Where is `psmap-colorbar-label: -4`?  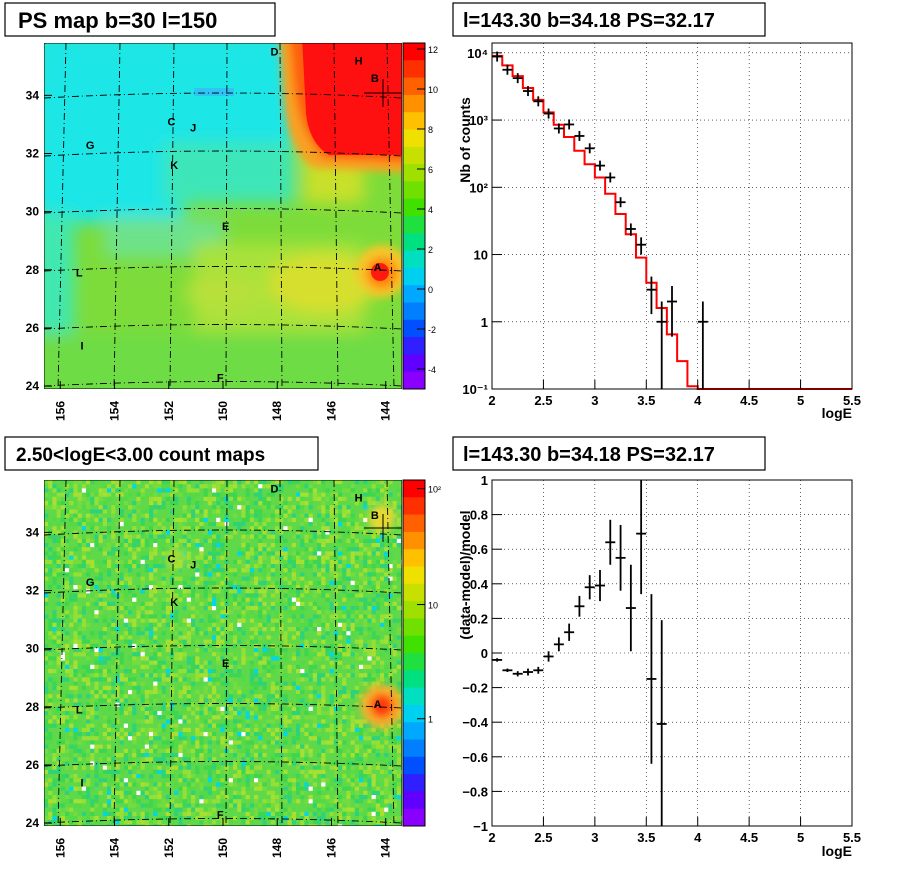 psmap-colorbar-label: -4 is located at coordinates (432, 370).